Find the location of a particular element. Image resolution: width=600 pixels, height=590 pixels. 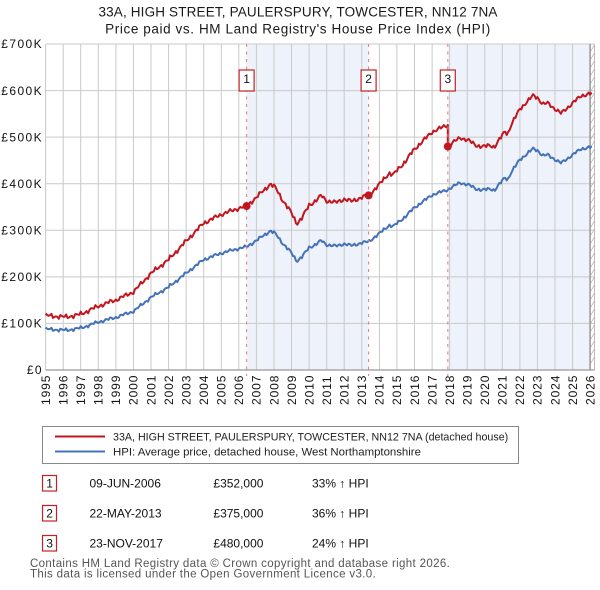

svg-text: 2009 is located at coordinates (292, 390).